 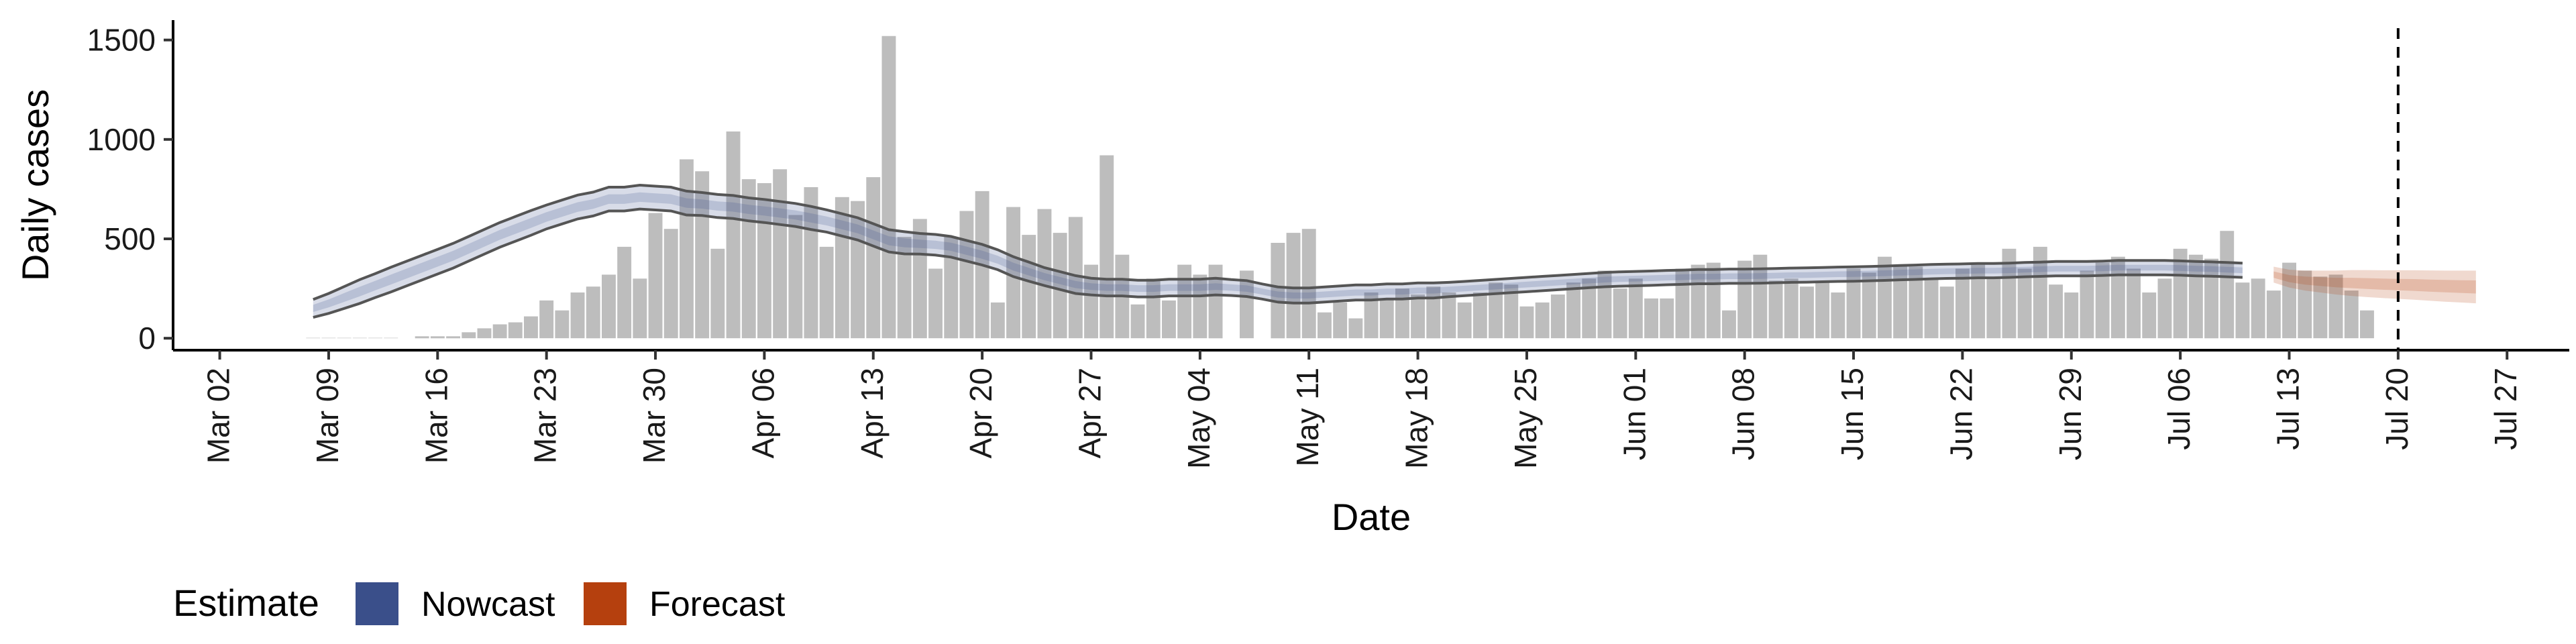 I want to click on forecast-legend-key, so click(x=605, y=603).